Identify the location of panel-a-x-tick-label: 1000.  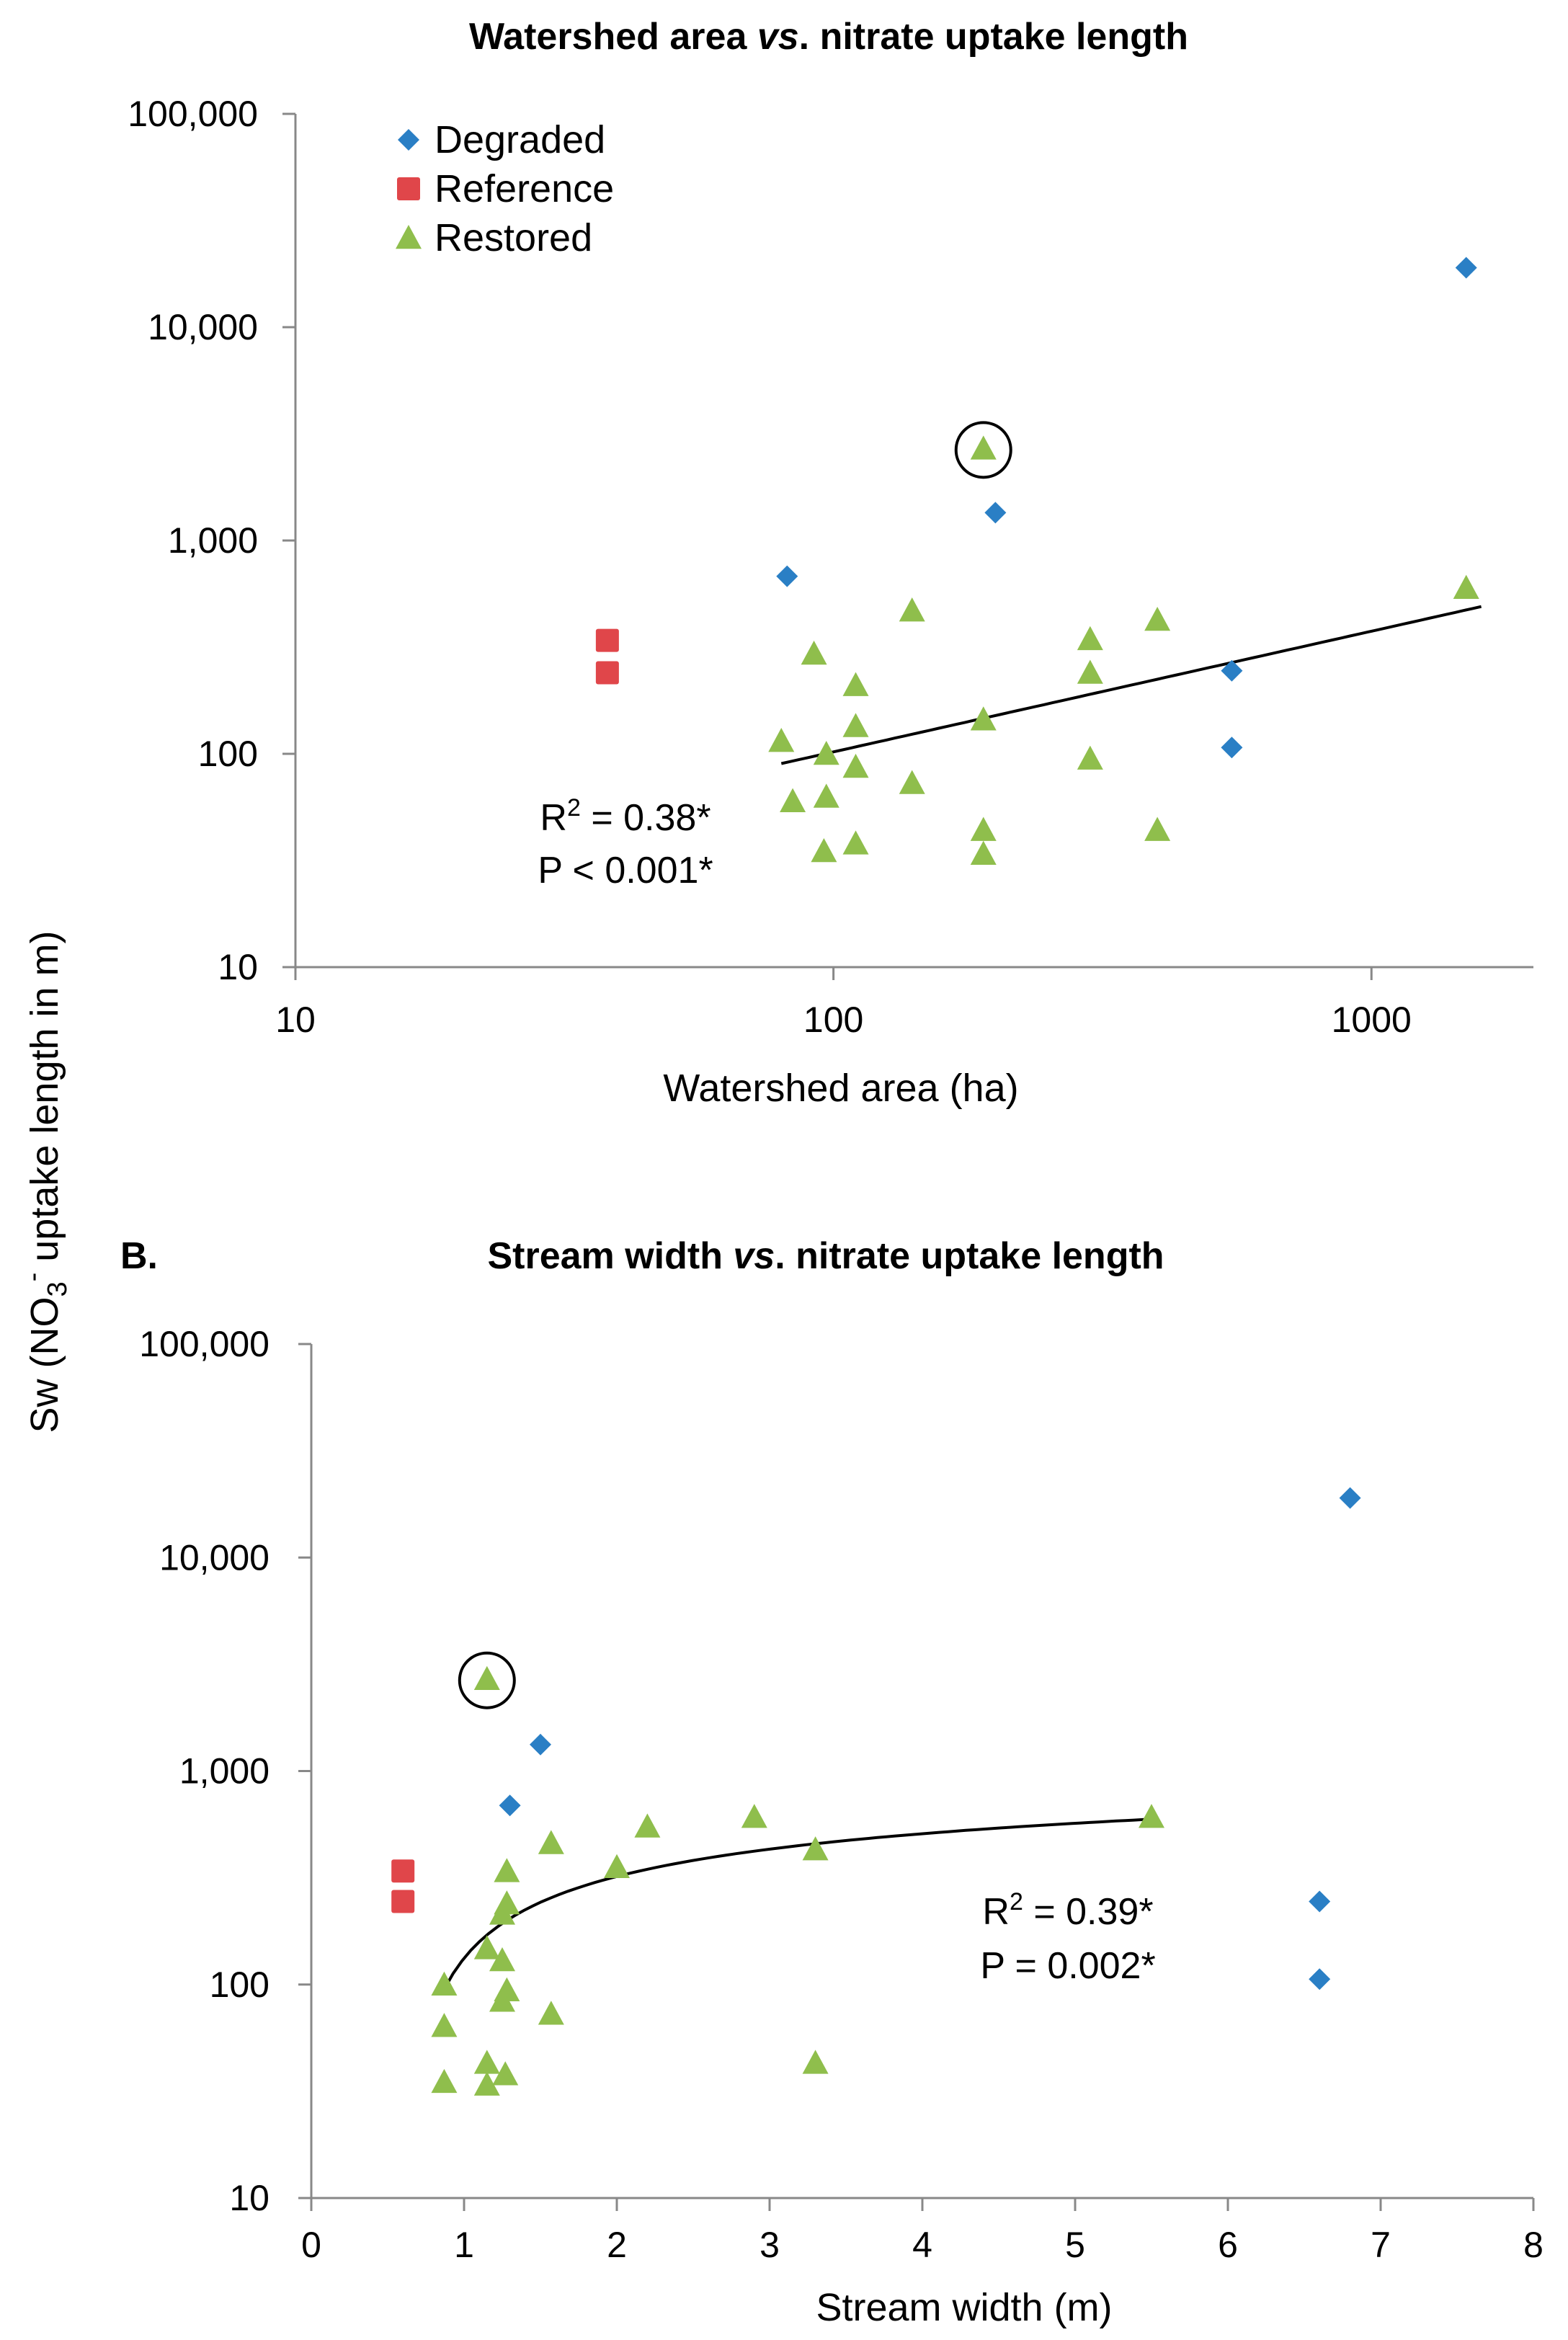
(1372, 1020).